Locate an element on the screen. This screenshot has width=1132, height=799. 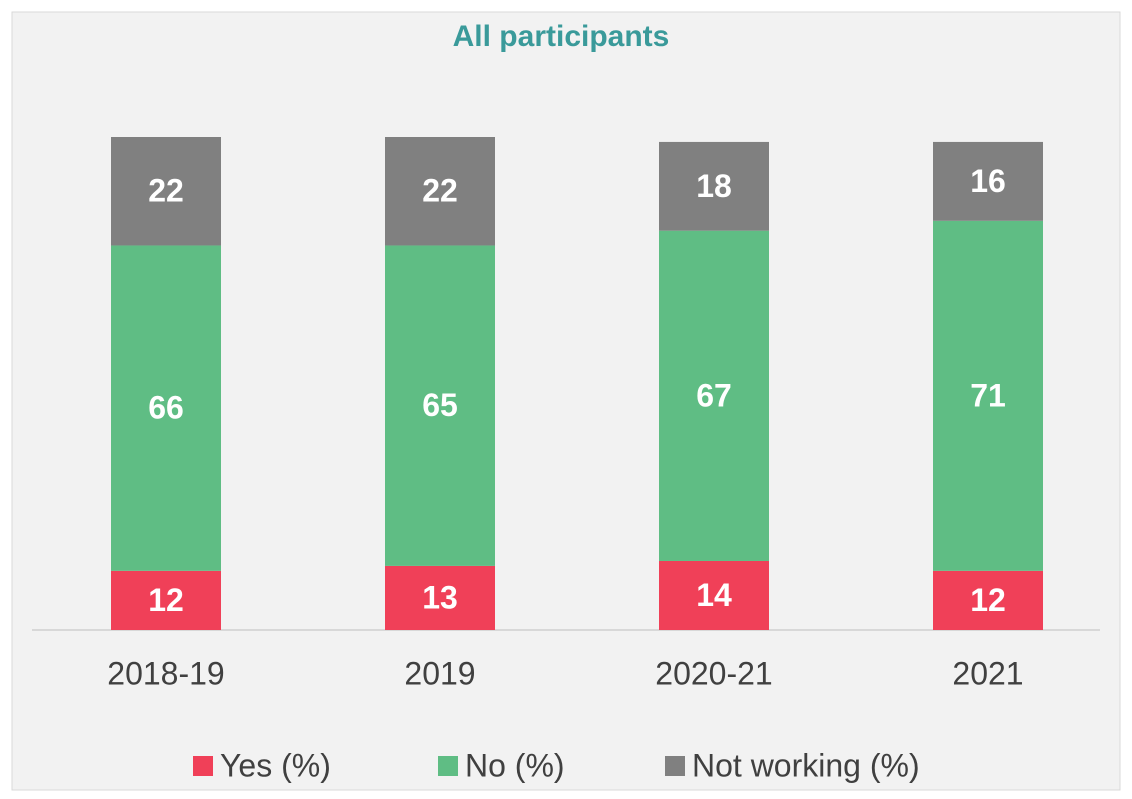
data-label: 16 is located at coordinates (988, 181).